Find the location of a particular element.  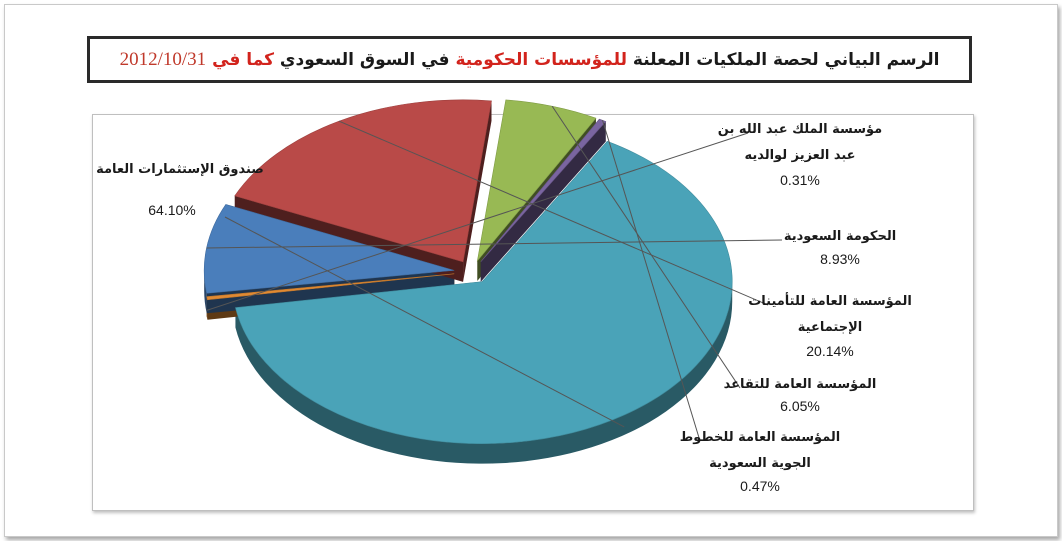

title-part-4: كما في is located at coordinates (243, 59).